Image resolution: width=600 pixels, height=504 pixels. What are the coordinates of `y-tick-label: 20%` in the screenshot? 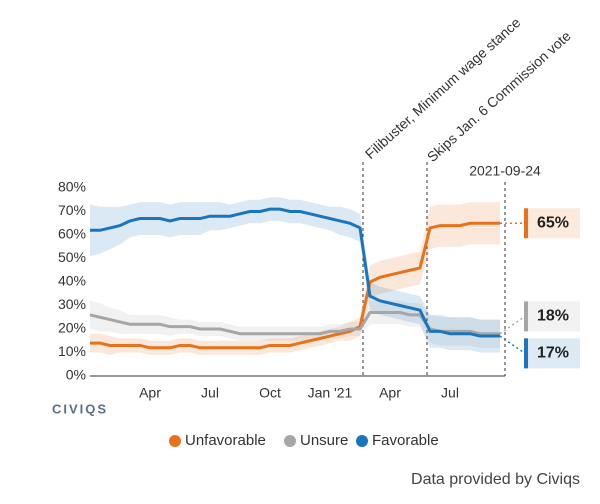 It's located at (72, 328).